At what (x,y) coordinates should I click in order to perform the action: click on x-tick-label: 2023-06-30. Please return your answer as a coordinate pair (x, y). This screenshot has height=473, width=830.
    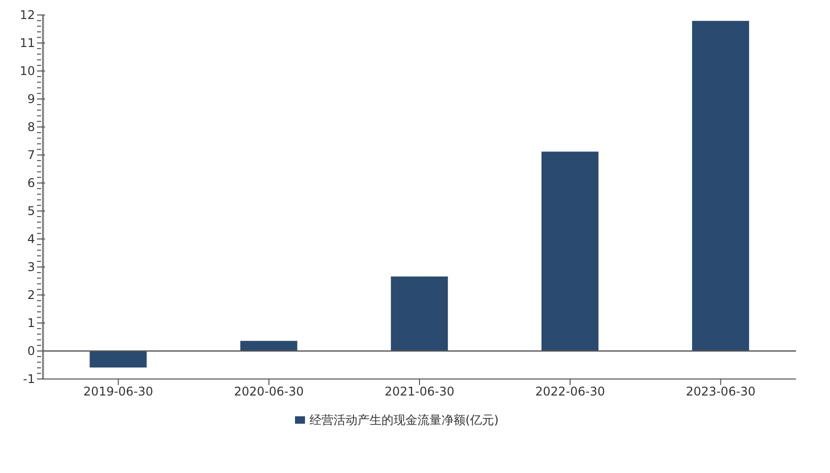
    Looking at the image, I should click on (721, 391).